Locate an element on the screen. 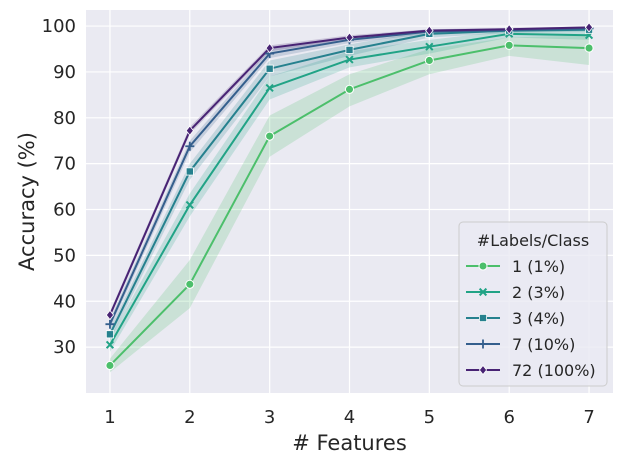 This screenshot has height=463, width=623. legend-entry: 2 (3%) is located at coordinates (515, 292).